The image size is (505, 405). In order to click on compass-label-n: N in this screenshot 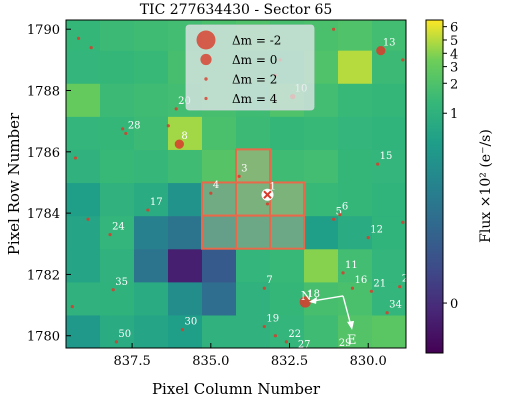, I will do `click(306, 296)`.